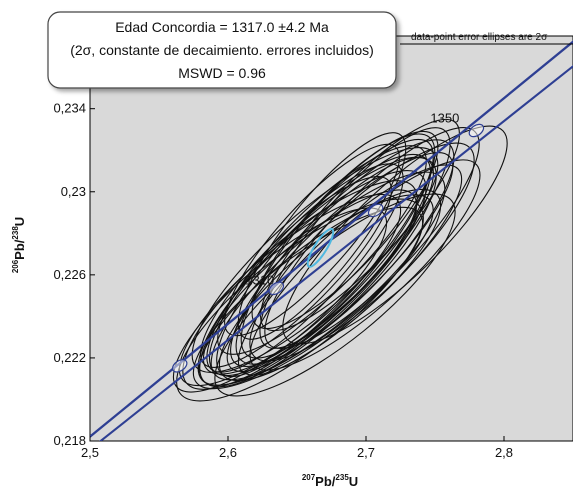  I want to click on x-tick-label: 2,7, so click(366, 452).